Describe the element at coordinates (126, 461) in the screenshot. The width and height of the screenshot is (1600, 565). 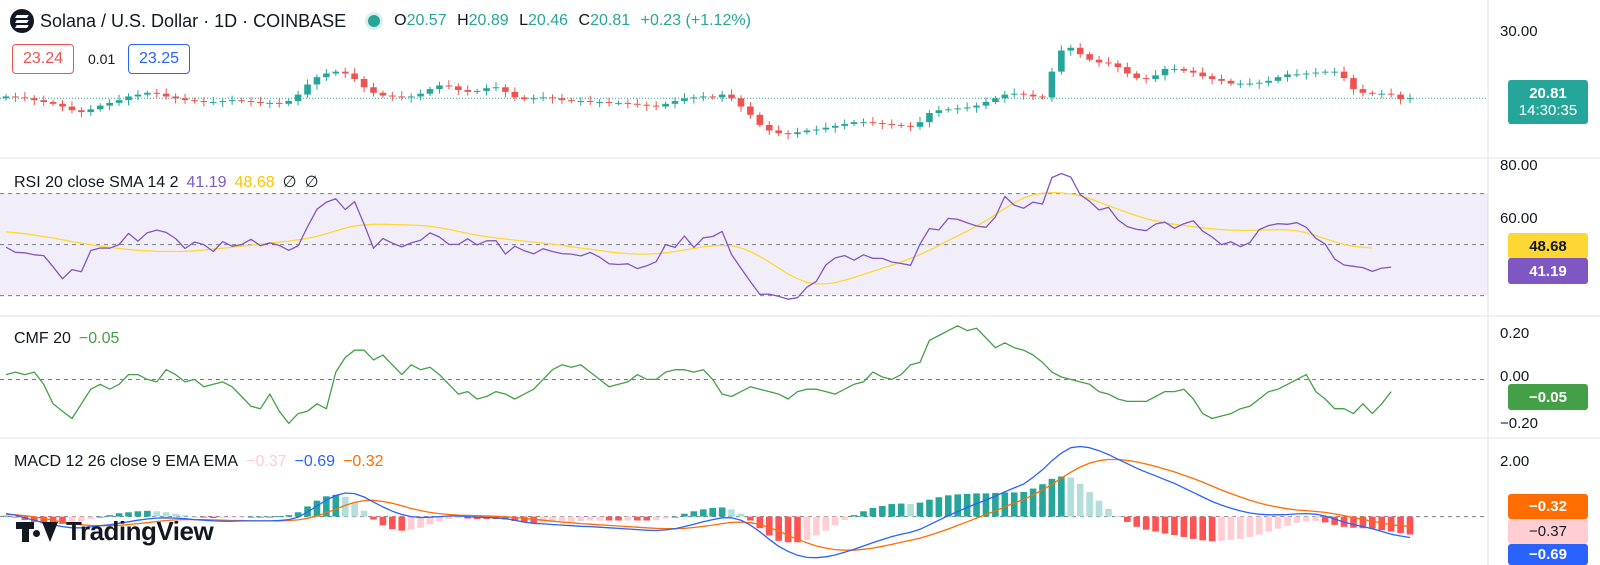
I see `macd-label: MACD 12 26 close 9 EMA EMA` at that location.